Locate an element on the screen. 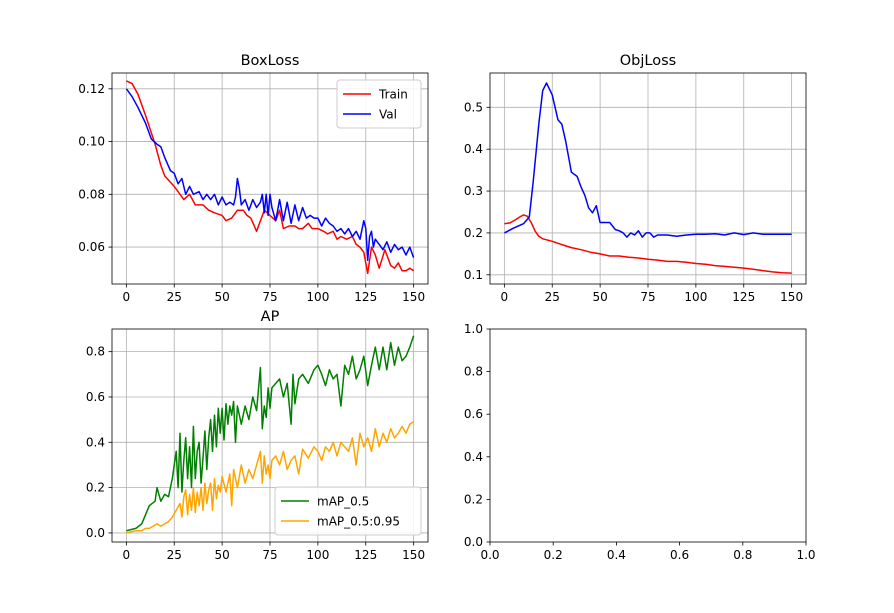 This screenshot has width=894, height=613. x-tick-label: 0.4 is located at coordinates (616, 555).